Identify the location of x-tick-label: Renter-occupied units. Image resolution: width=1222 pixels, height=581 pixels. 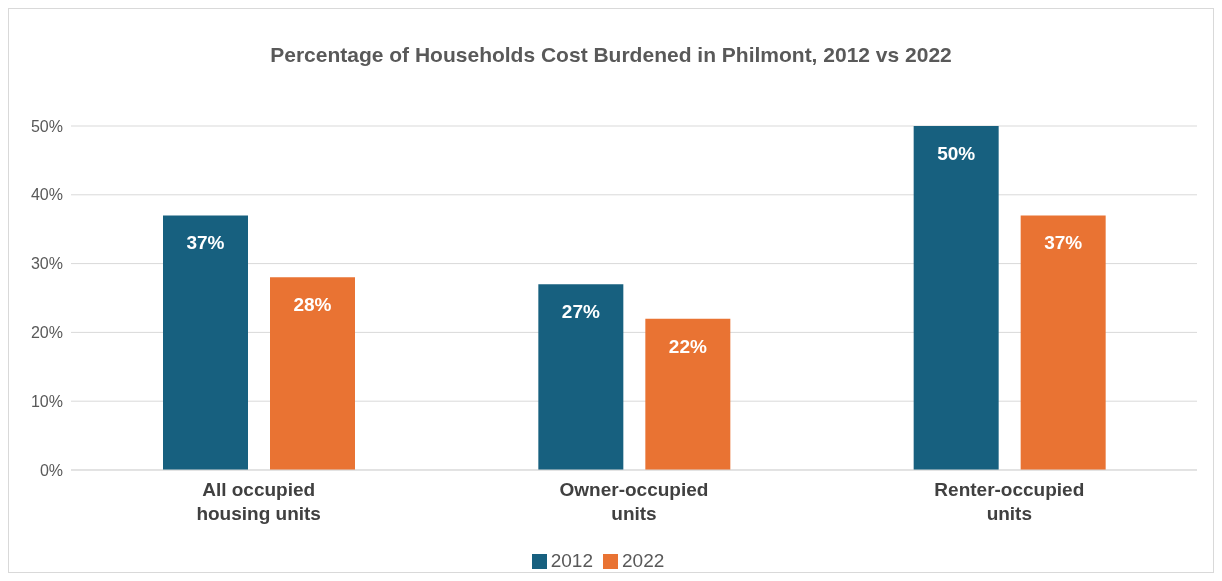
(1009, 501).